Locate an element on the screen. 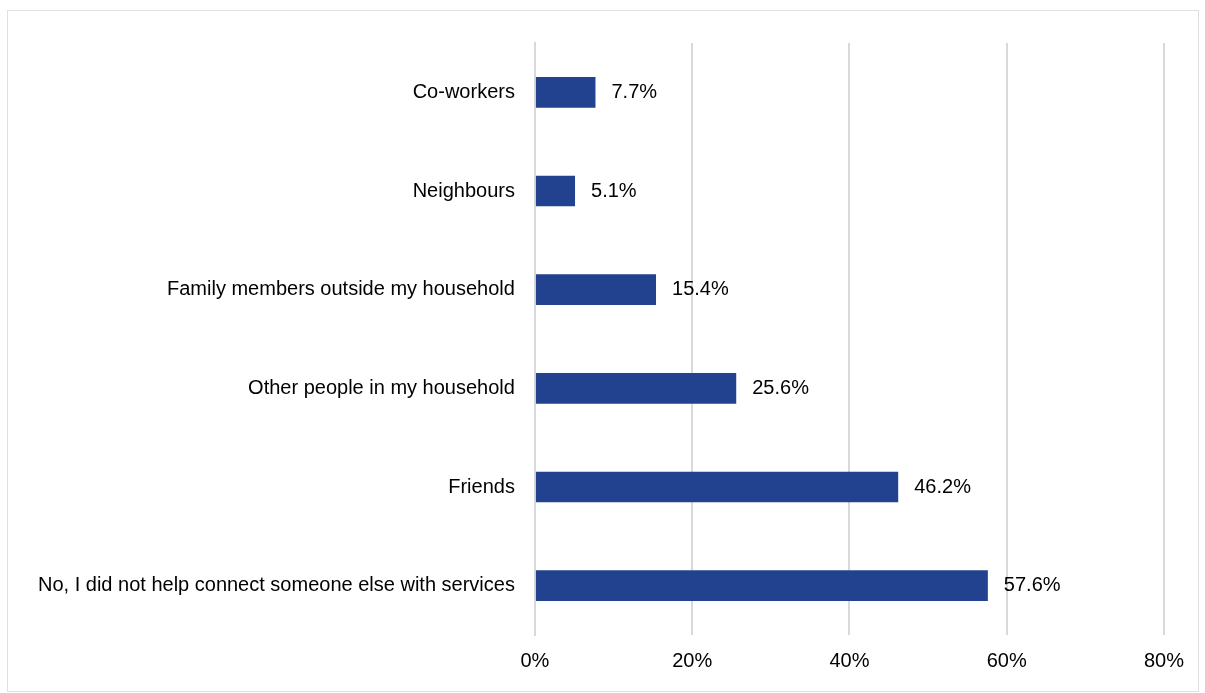 The width and height of the screenshot is (1205, 693). y-tick-label: No, I did not help connect someone else with services is located at coordinates (276, 584).